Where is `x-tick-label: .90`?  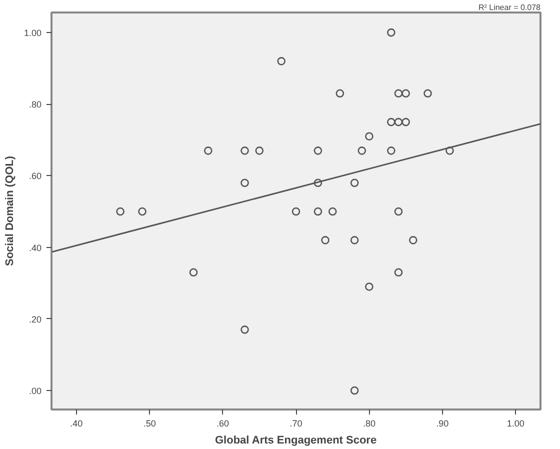
x-tick-label: .90 is located at coordinates (442, 423).